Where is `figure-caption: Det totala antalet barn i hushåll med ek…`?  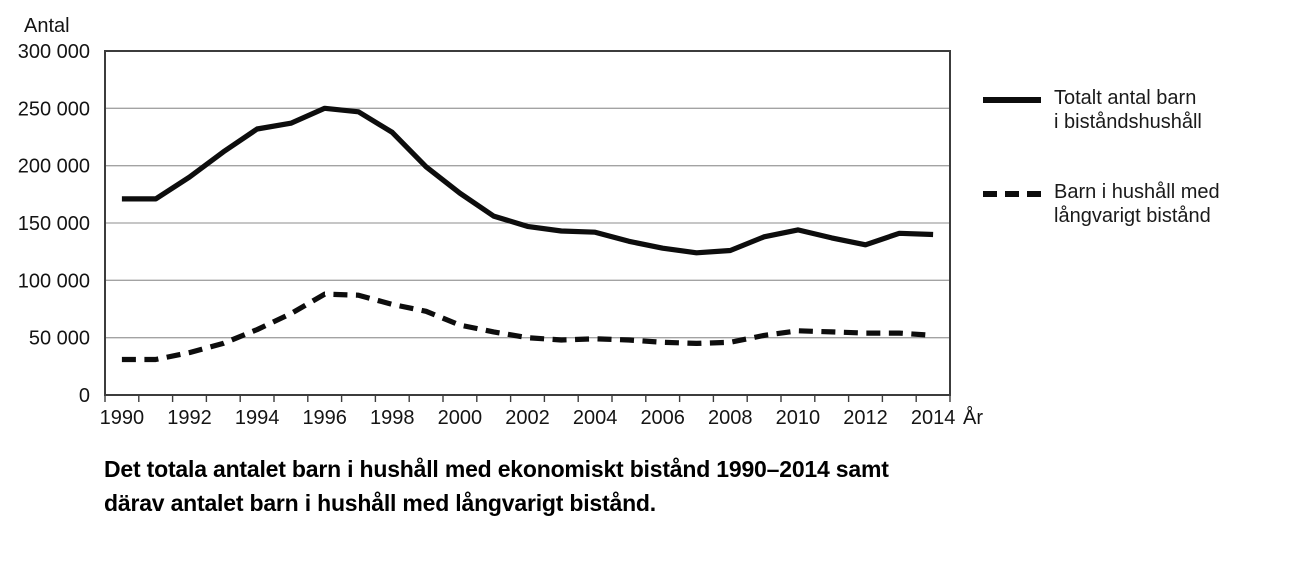
figure-caption: Det totala antalet barn i hushåll med ek… is located at coordinates (496, 486).